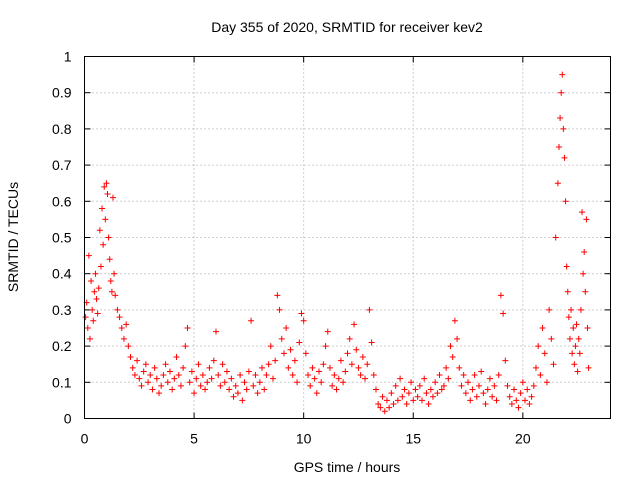 The width and height of the screenshot is (640, 480). I want to click on y-axis-title: SRMTID / TECUs, so click(13, 237).